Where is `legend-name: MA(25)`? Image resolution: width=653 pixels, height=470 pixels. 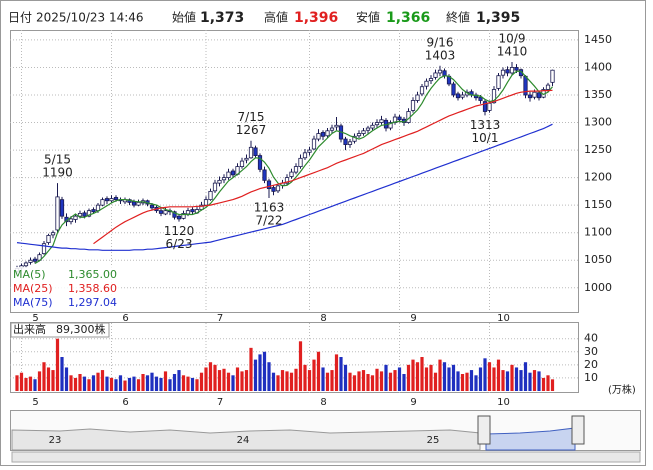 legend-name: MA(25) is located at coordinates (33, 288).